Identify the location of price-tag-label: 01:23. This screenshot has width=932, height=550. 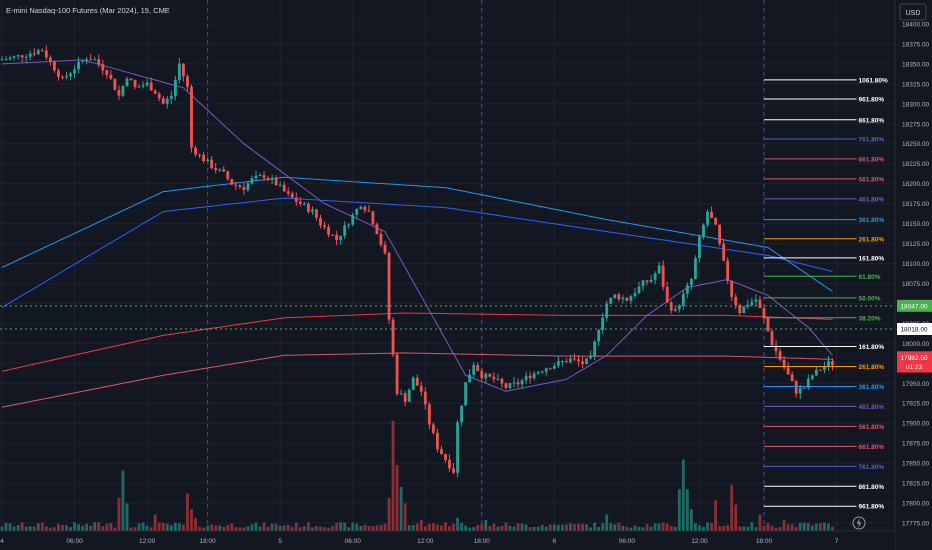
(914, 367).